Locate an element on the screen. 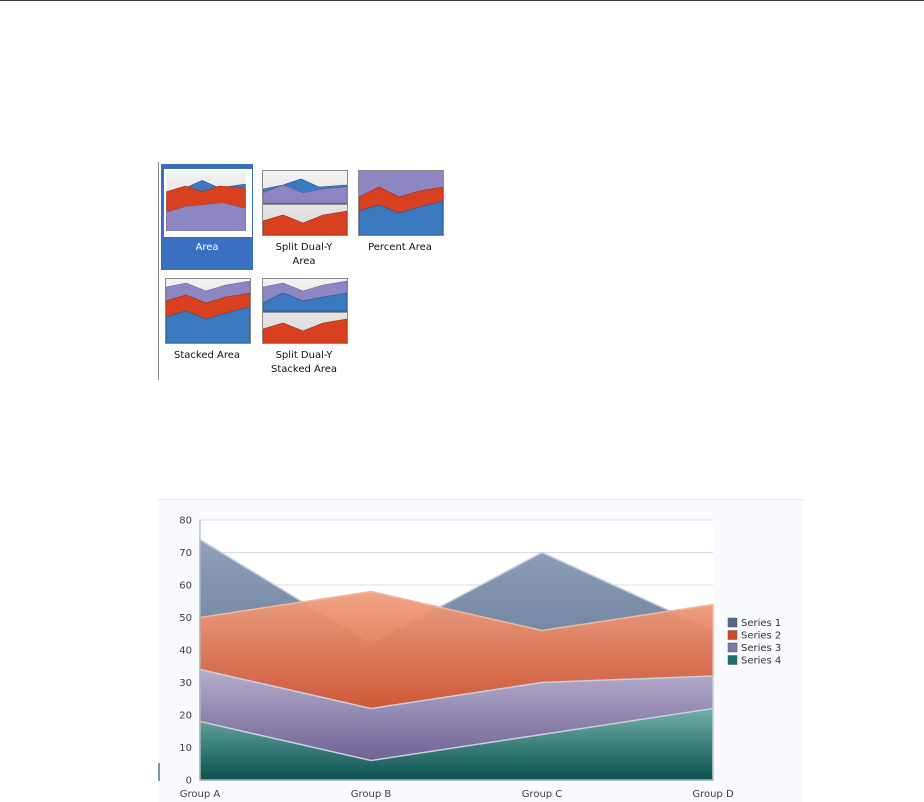 Image resolution: width=924 pixels, height=802 pixels. gallery-left-border is located at coordinates (158, 271).